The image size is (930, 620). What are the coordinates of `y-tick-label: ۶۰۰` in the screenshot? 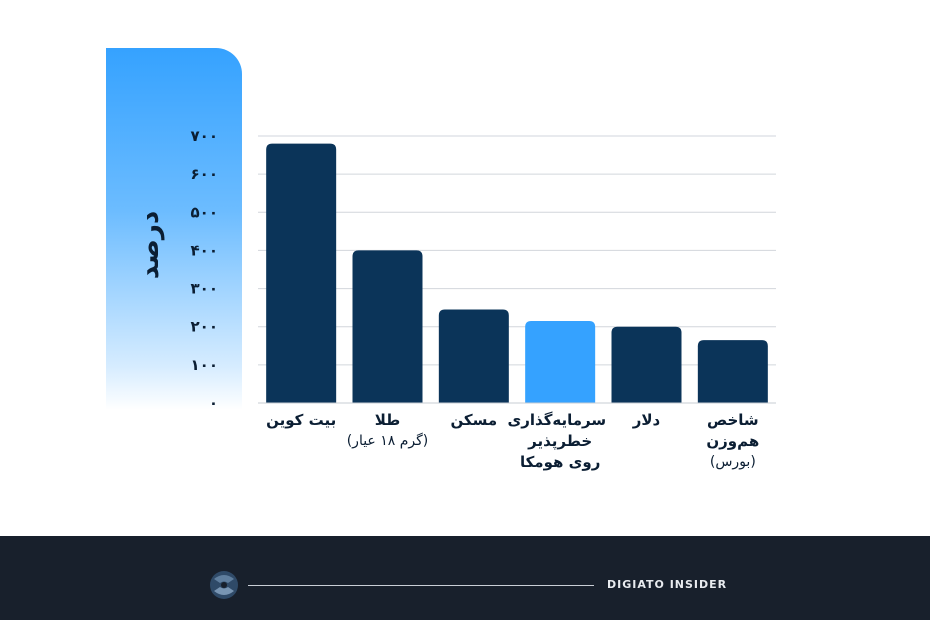 It's located at (204, 174).